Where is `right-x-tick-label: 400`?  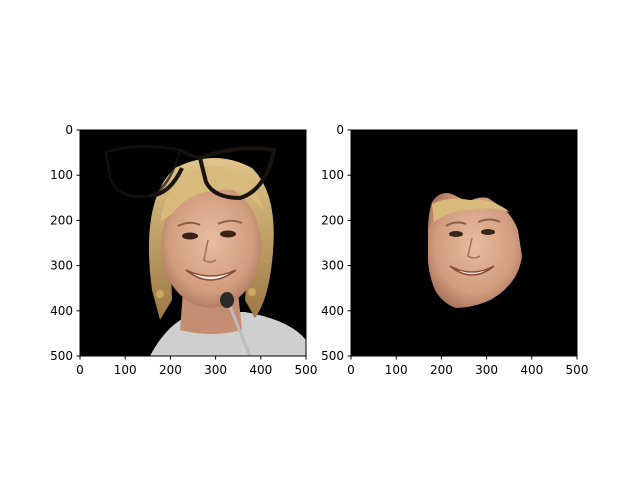 right-x-tick-label: 400 is located at coordinates (531, 370).